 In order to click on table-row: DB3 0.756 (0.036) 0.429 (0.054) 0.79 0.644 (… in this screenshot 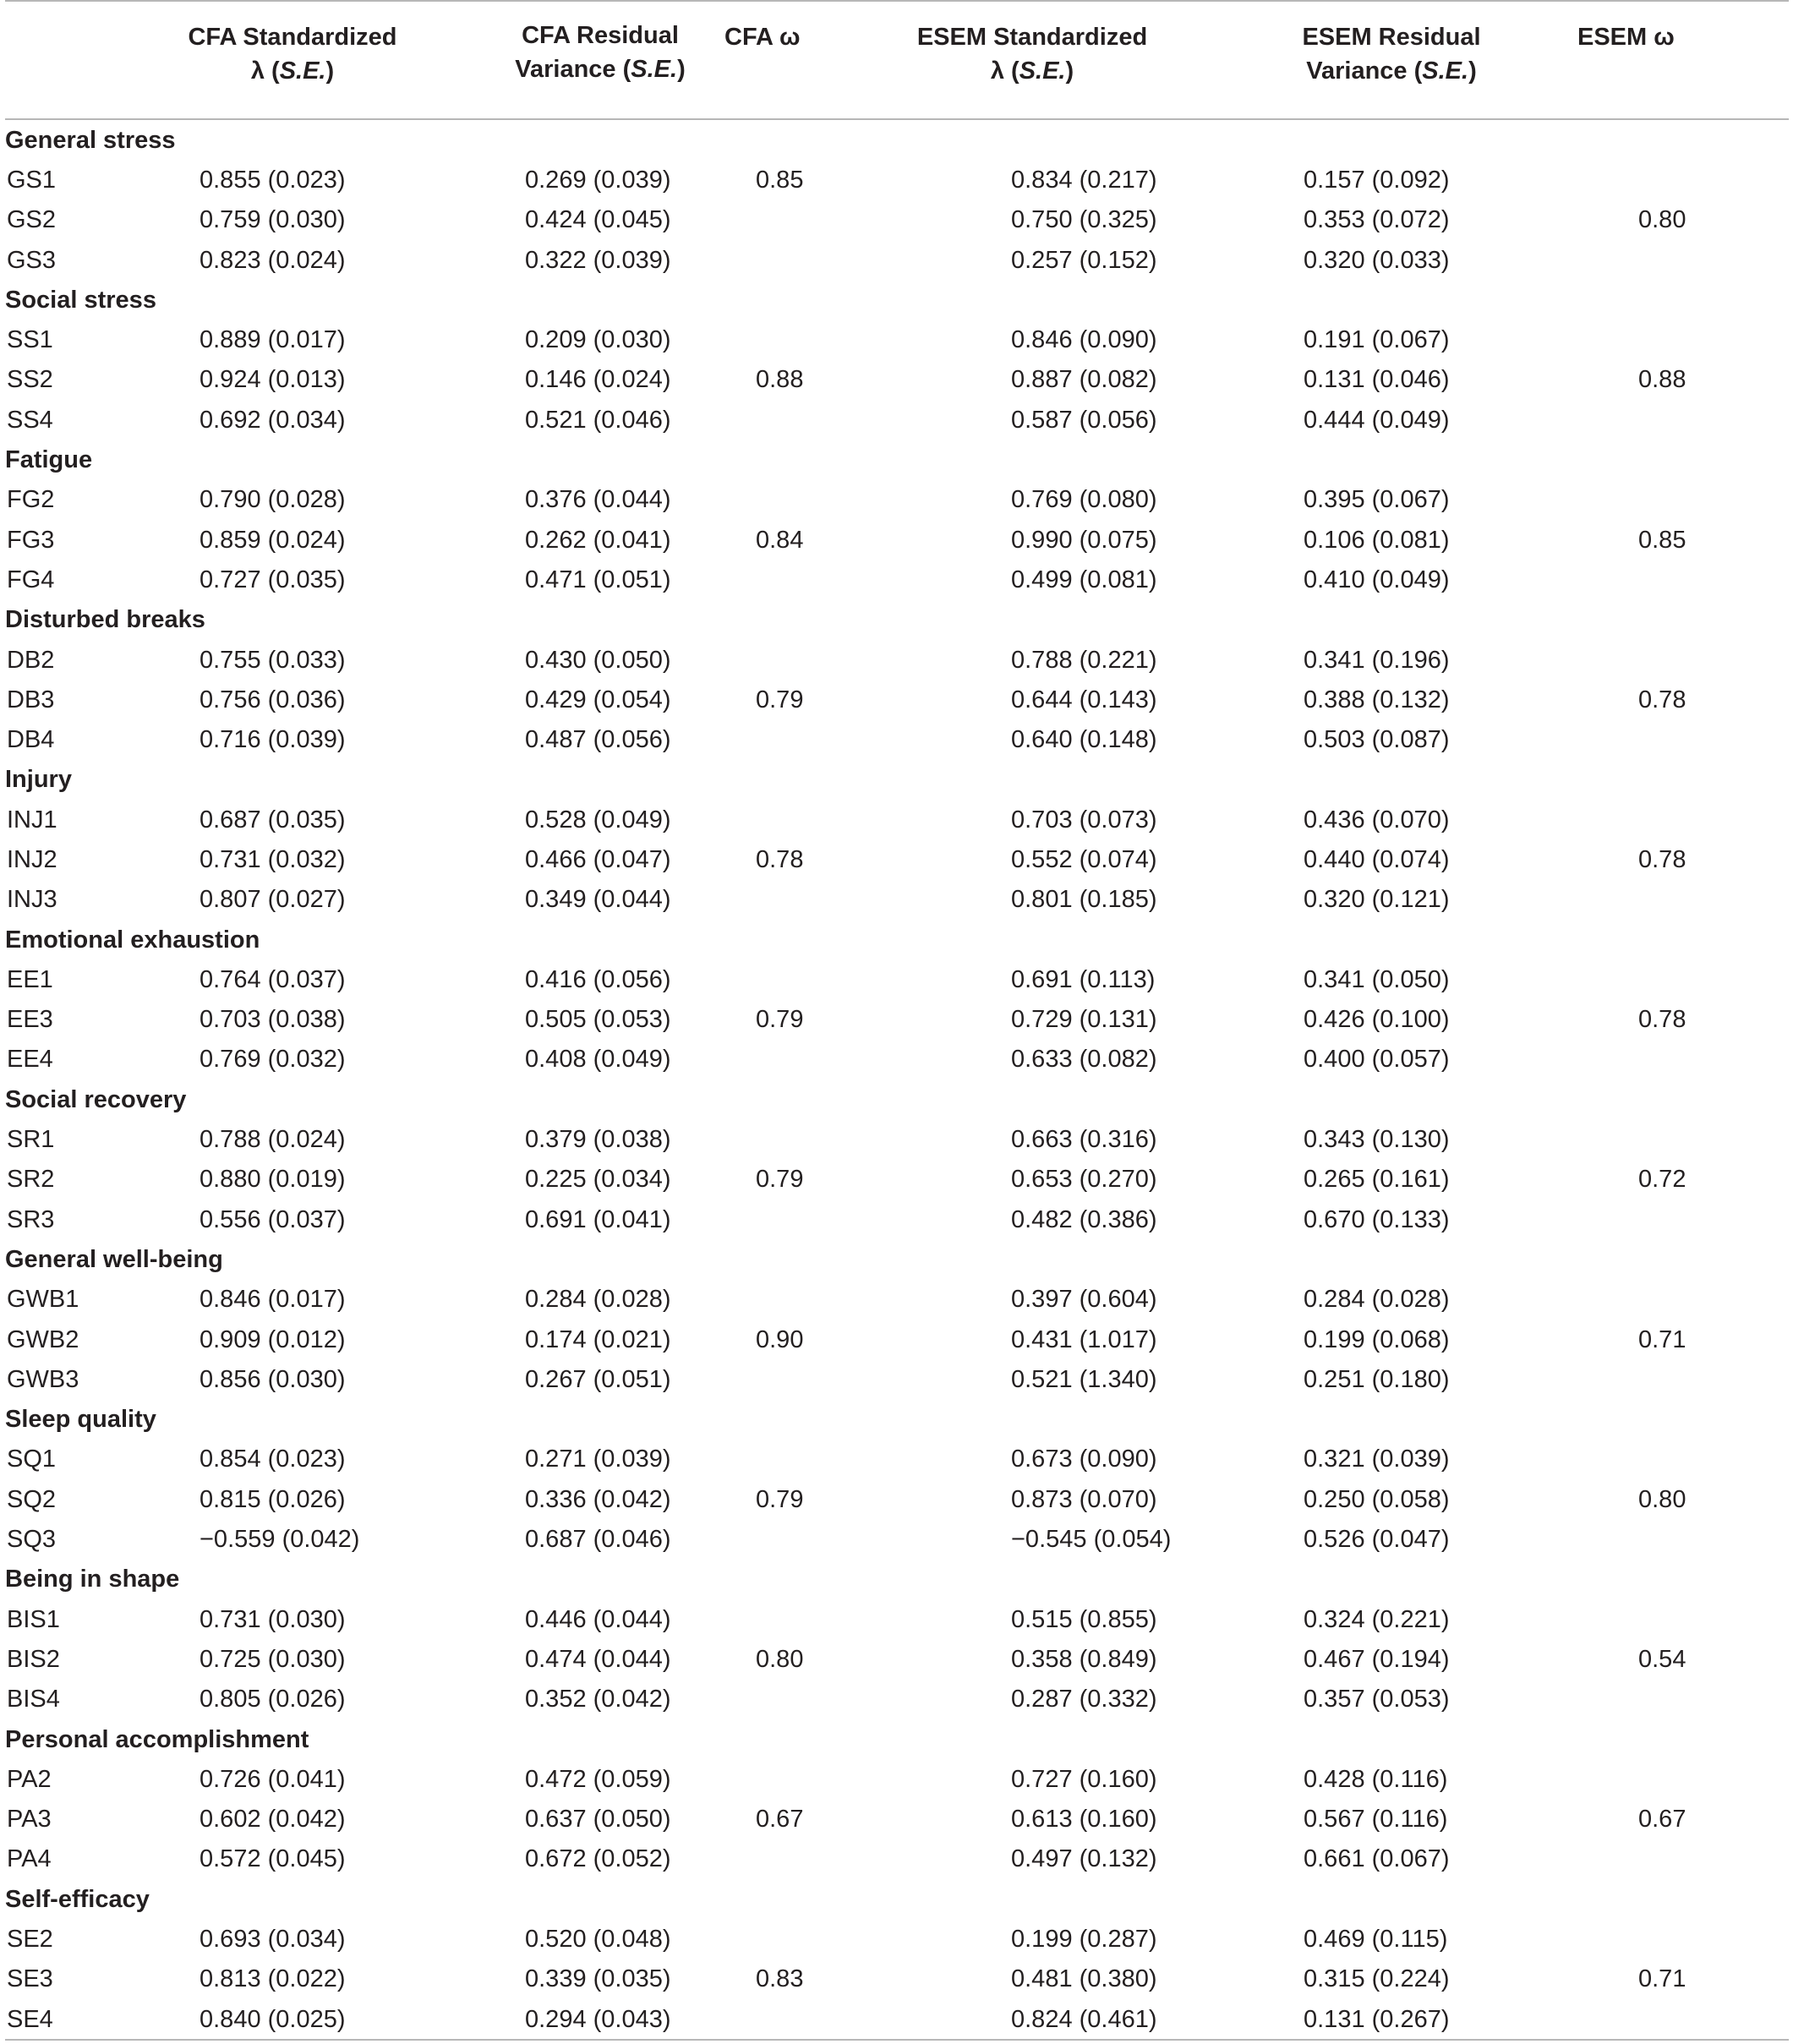, I will do `click(897, 699)`.